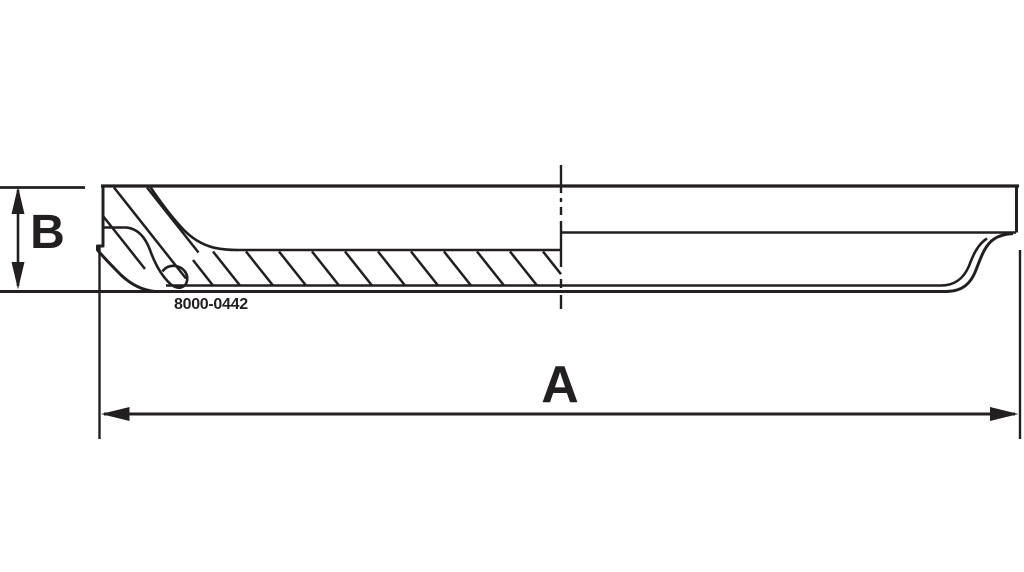 This screenshot has height=572, width=1024. I want to click on dimension-a-label: A, so click(560, 385).